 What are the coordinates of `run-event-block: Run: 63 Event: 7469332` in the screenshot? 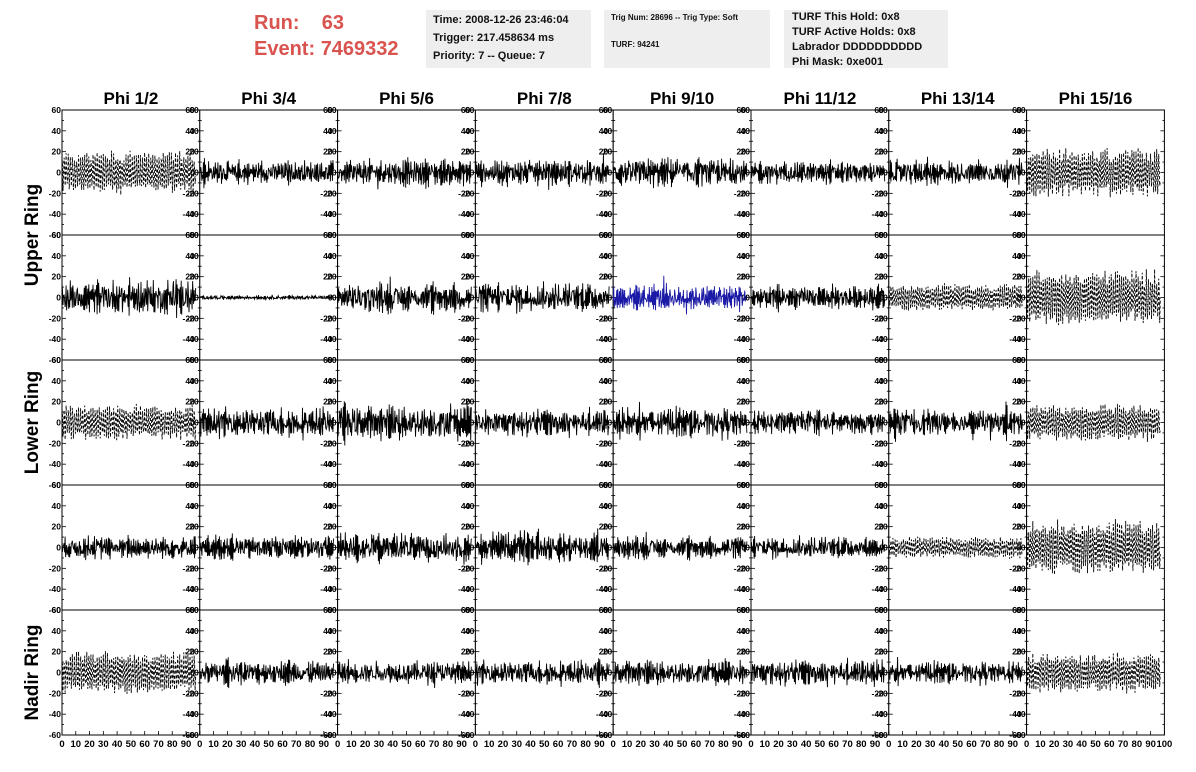 It's located at (326, 36).